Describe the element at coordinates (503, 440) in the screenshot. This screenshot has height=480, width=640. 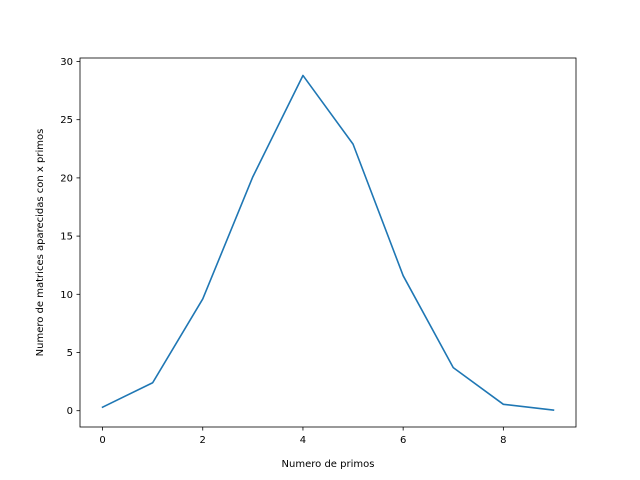
I see `x-tick-label: 8` at that location.